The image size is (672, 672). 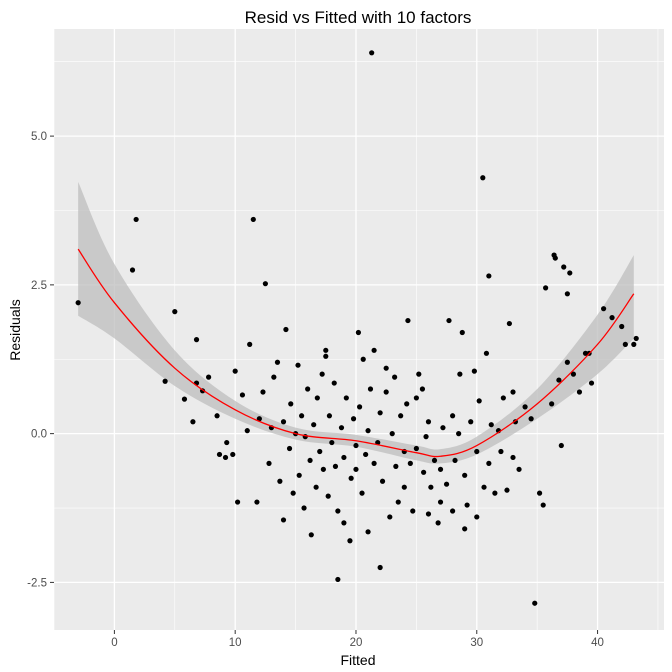 I want to click on x-tick-label: 20, so click(x=356, y=643).